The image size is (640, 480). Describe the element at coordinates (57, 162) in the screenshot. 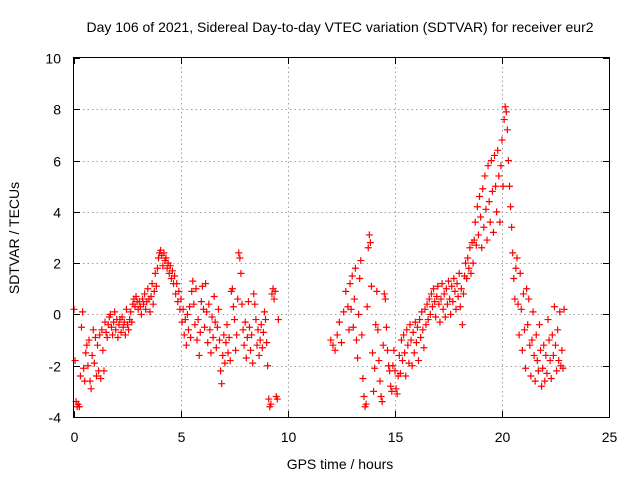

I see `y-tick-label: 6` at that location.